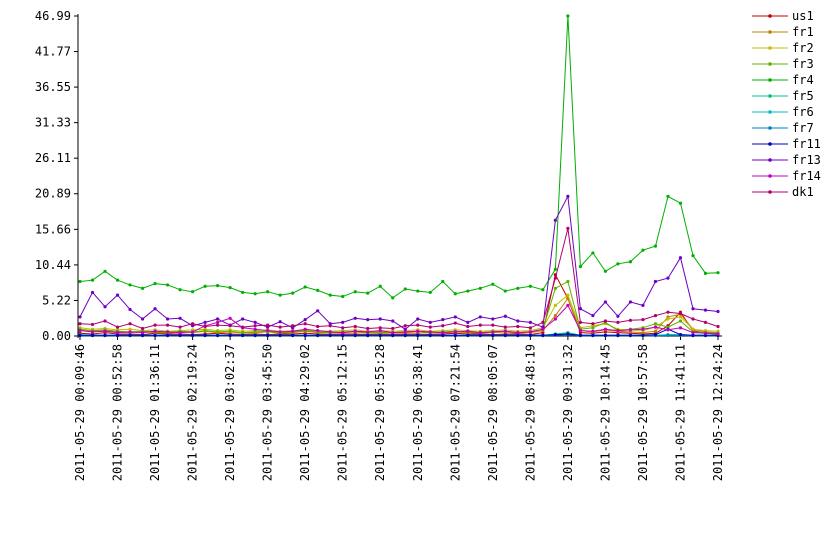  What do you see at coordinates (53, 87) in the screenshot?
I see `y-tick-label: 36.55` at bounding box center [53, 87].